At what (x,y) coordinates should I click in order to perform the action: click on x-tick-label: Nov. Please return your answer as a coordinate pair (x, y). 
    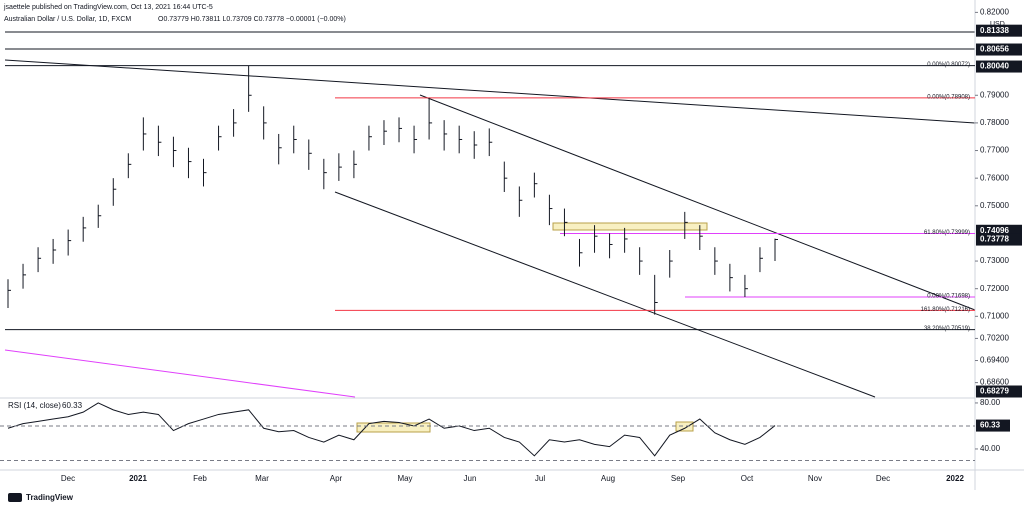
    Looking at the image, I should click on (815, 478).